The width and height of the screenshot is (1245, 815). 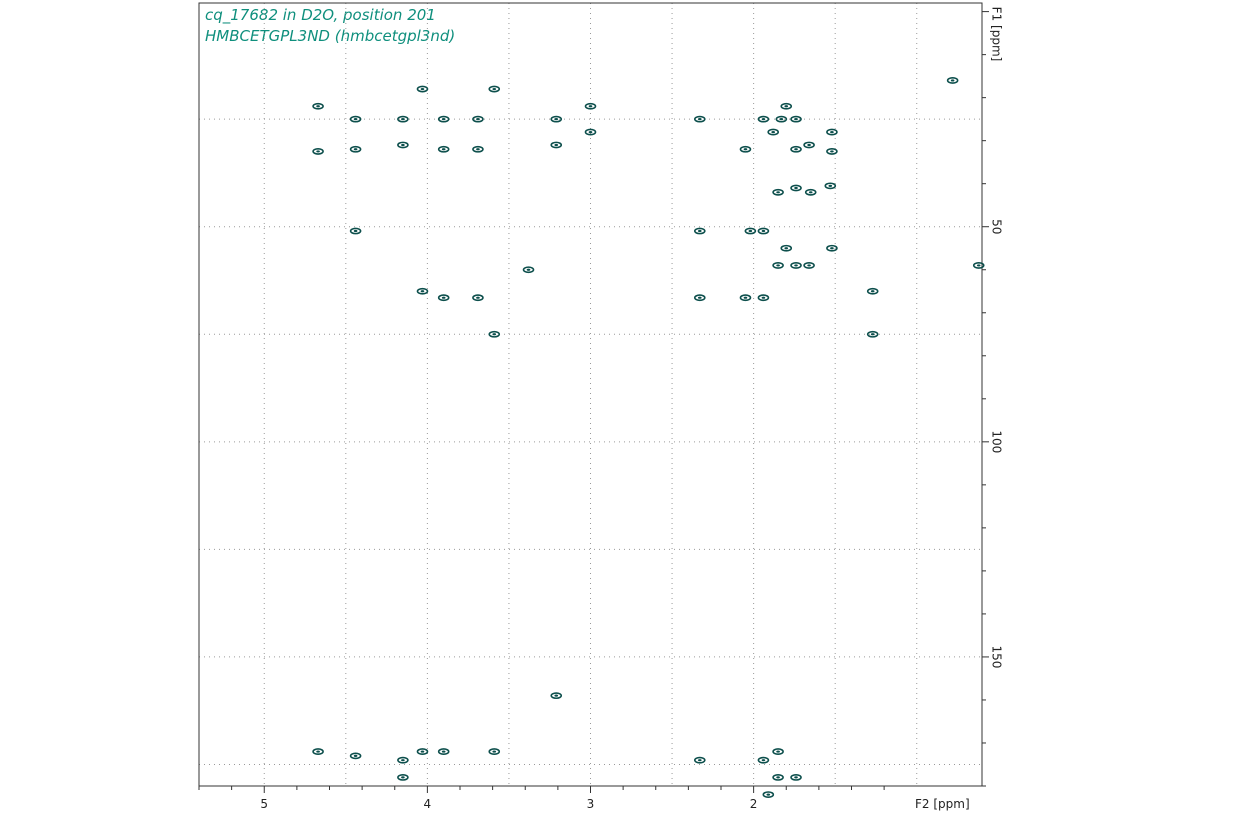 I want to click on x-axis-label: F2 [ppm], so click(x=942, y=804).